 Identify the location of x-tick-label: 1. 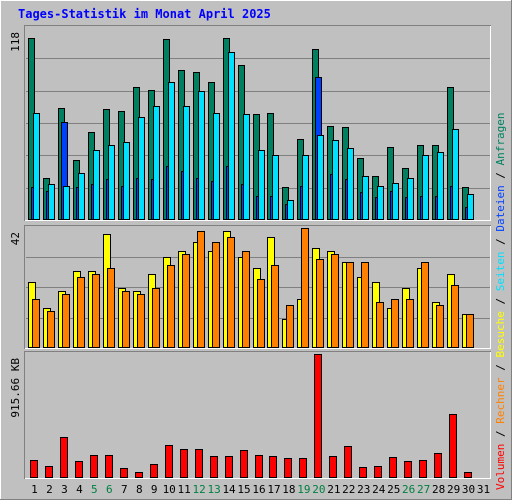
(34, 489).